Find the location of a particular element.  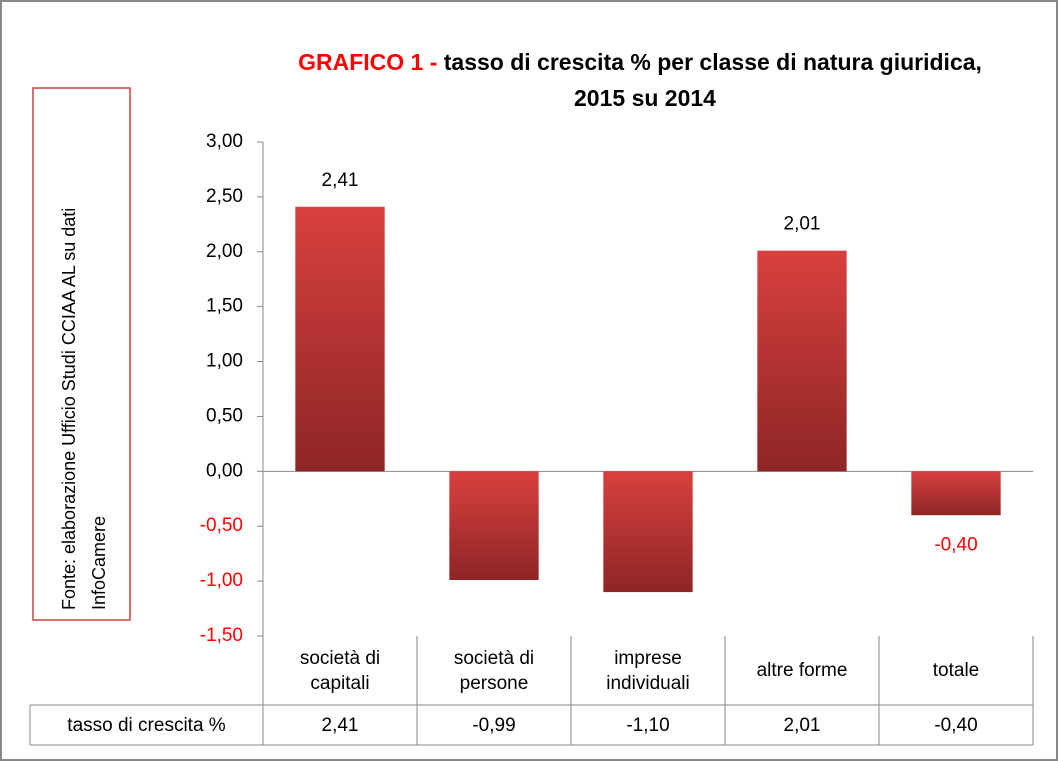

x-tick-label: totale is located at coordinates (956, 670).